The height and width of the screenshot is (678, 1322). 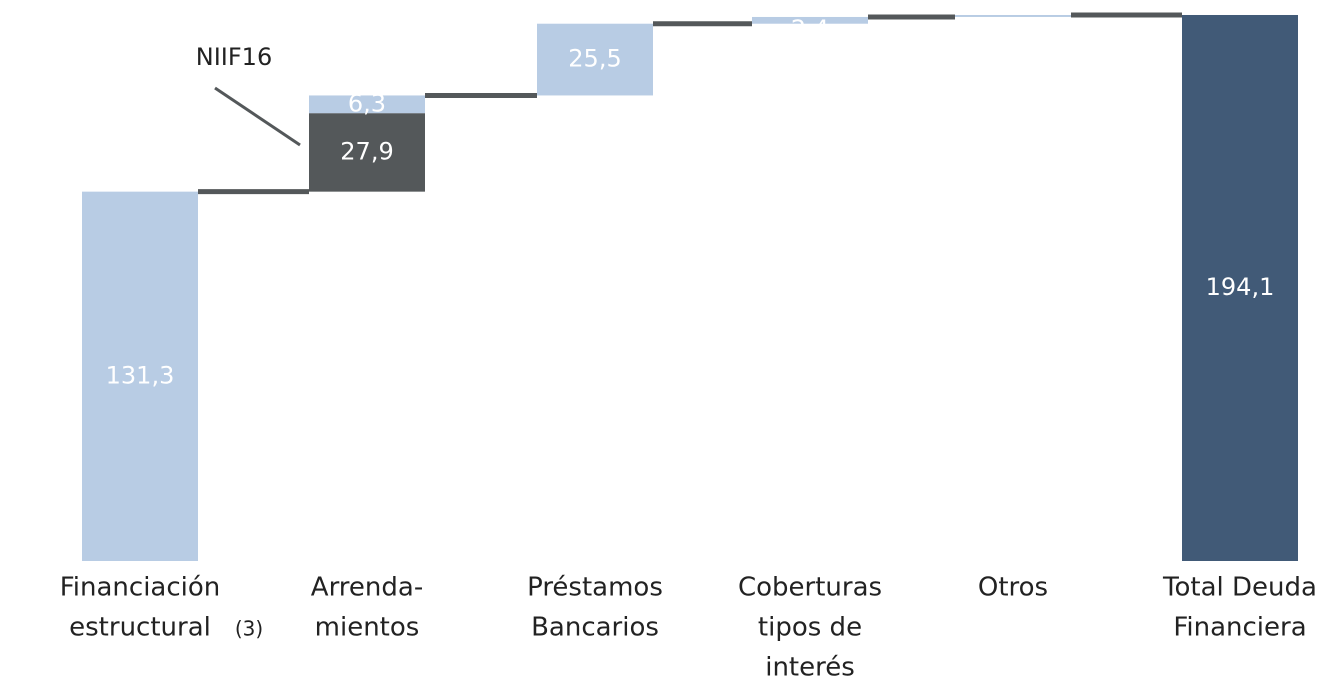 I want to click on x-tick-label: Total Deuda, so click(x=1239, y=588).